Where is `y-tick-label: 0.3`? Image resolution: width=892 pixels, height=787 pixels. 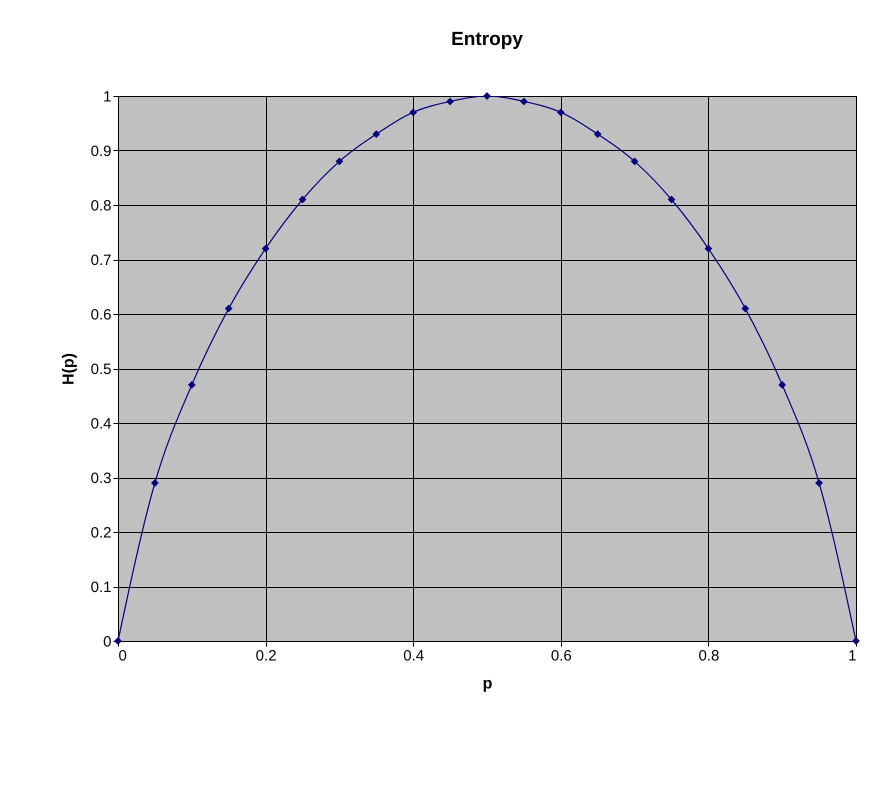
y-tick-label: 0.3 is located at coordinates (101, 478).